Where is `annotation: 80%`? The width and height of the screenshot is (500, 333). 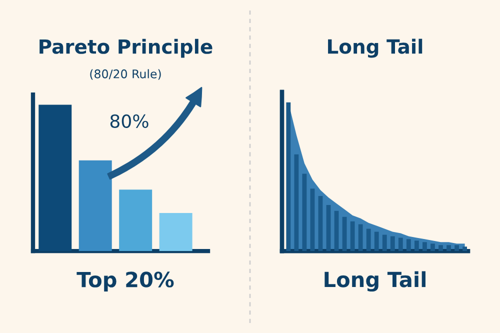 annotation: 80% is located at coordinates (129, 121).